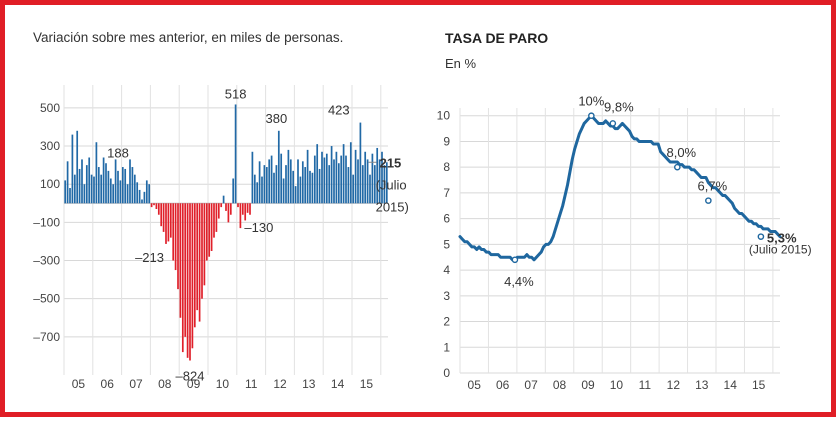  Describe the element at coordinates (645, 385) in the screenshot. I see `x-tick-label: 11` at that location.